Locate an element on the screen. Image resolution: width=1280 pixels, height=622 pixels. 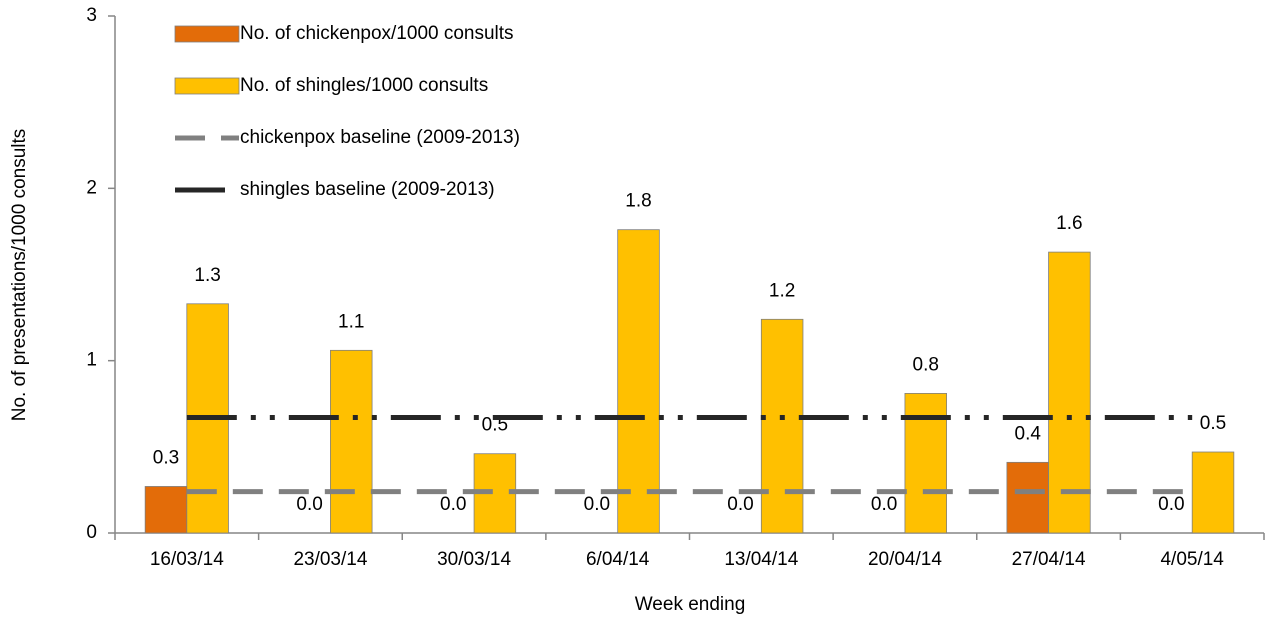
data-label: 1.3 is located at coordinates (207, 275).